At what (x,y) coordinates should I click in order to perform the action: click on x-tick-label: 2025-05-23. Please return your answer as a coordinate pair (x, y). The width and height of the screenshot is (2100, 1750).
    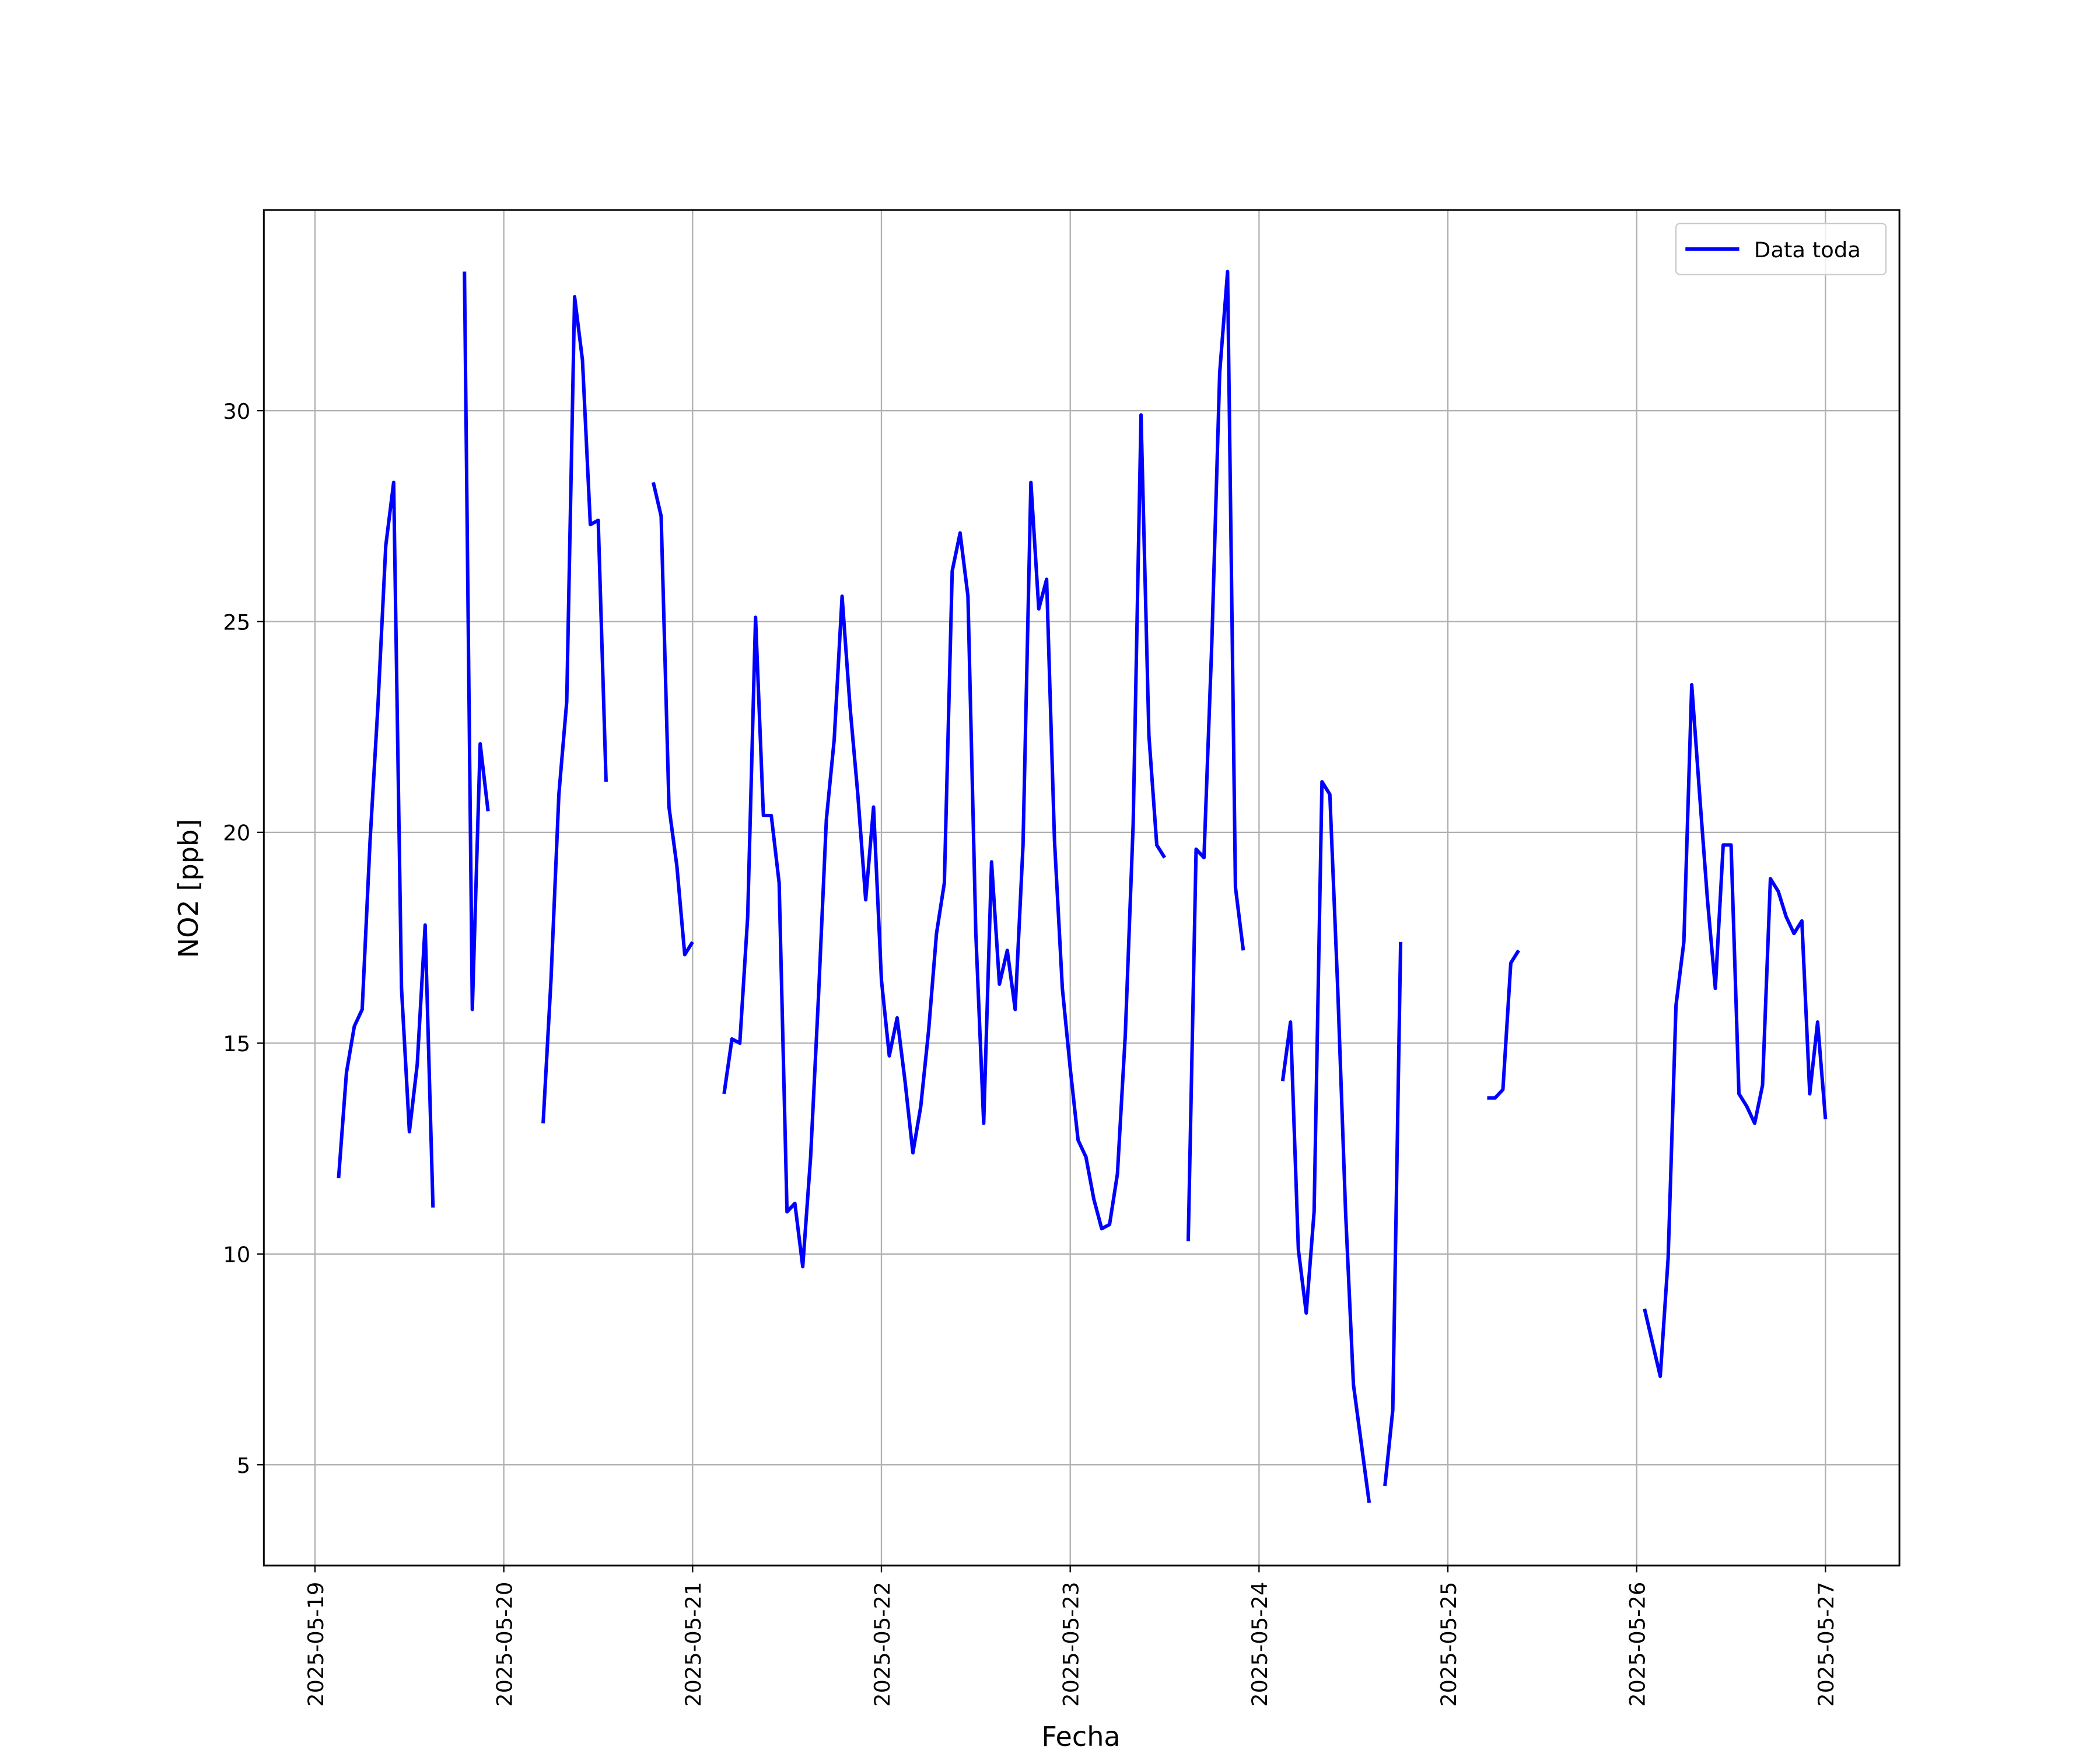
    Looking at the image, I should click on (1071, 1644).